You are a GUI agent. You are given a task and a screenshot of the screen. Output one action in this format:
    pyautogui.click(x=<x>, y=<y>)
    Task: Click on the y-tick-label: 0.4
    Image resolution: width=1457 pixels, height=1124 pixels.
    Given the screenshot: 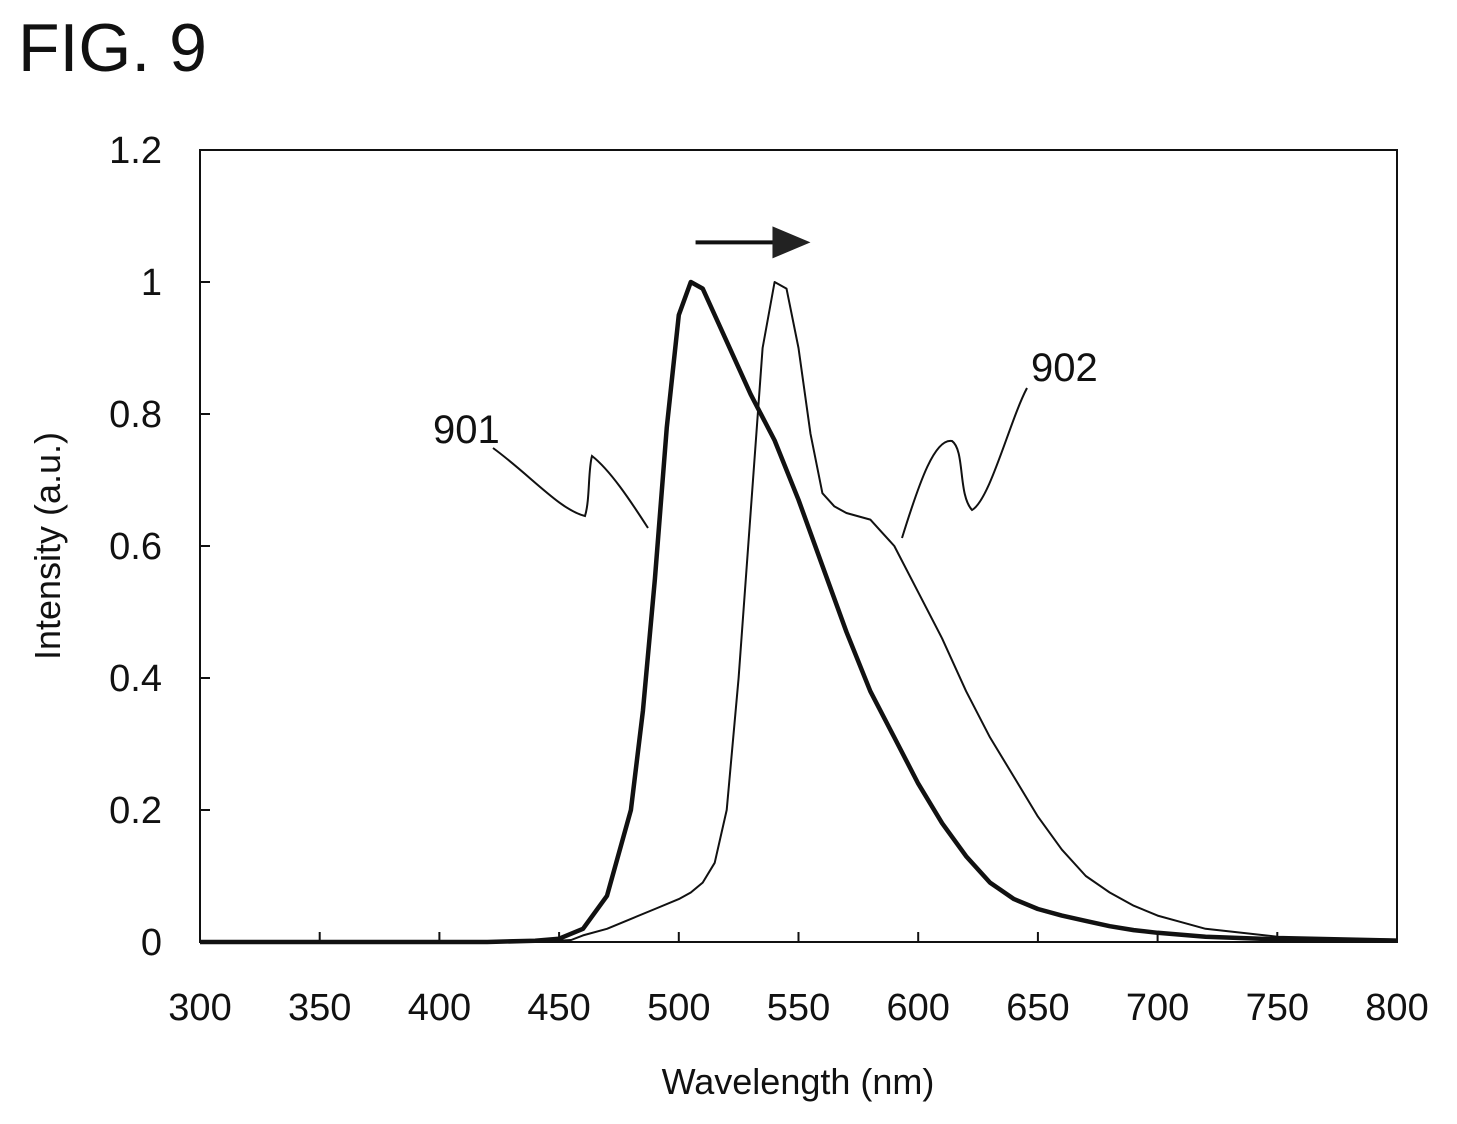 What is the action you would take?
    pyautogui.click(x=135, y=679)
    